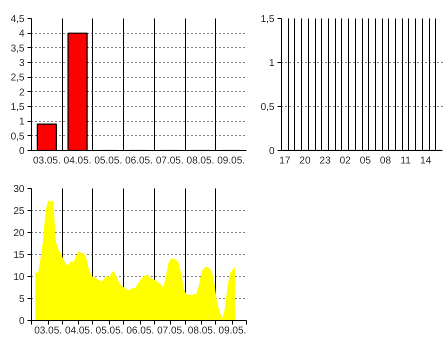 The image size is (446, 340). I want to click on x-tick-label: 05, so click(366, 161).